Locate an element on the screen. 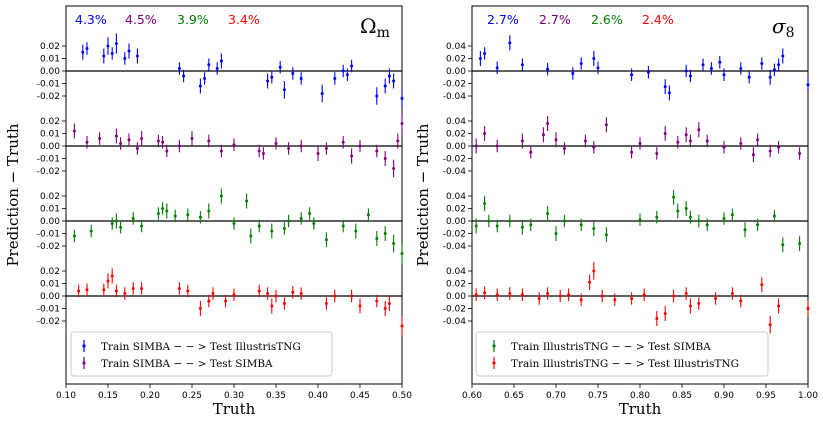 This screenshot has height=425, width=823. right-xtick-label: 1.00 is located at coordinates (808, 396).